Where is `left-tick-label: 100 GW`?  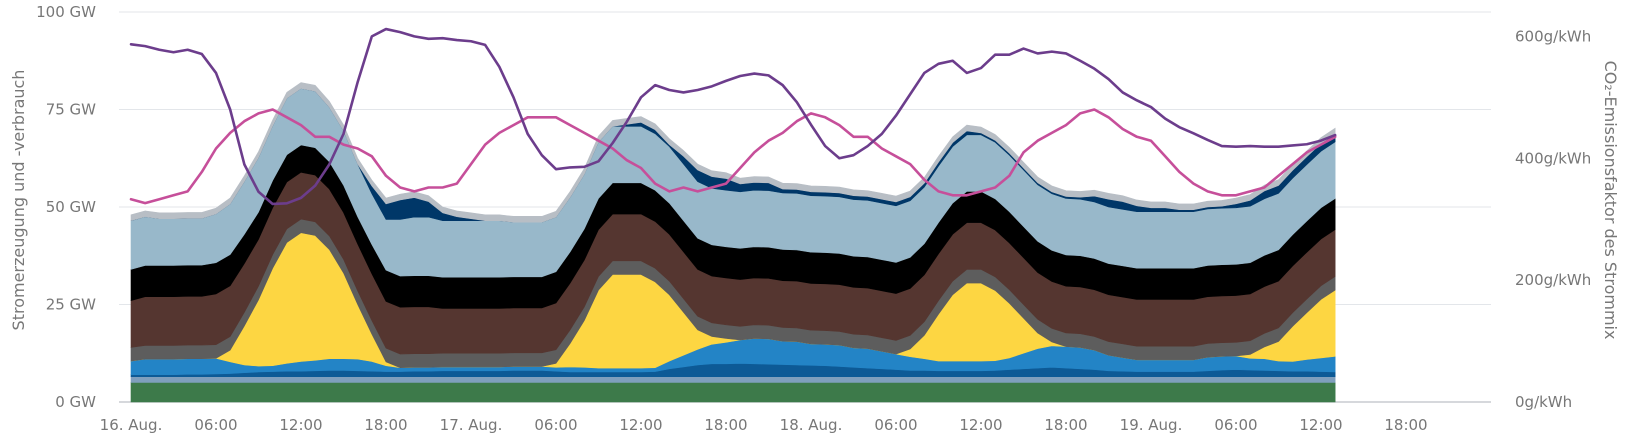 left-tick-label: 100 GW is located at coordinates (66, 12).